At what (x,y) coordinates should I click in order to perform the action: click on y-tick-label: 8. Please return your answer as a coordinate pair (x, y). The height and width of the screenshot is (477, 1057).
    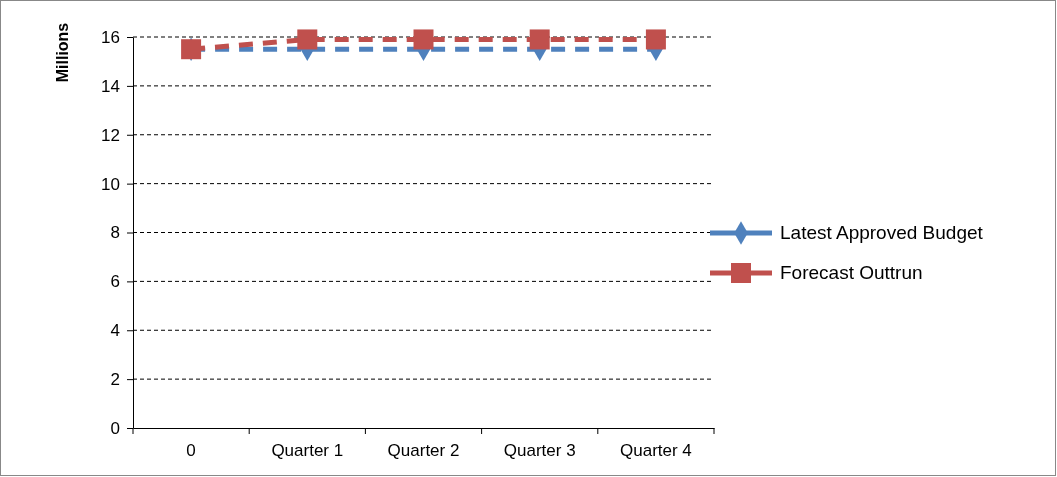
    Looking at the image, I should click on (115, 233).